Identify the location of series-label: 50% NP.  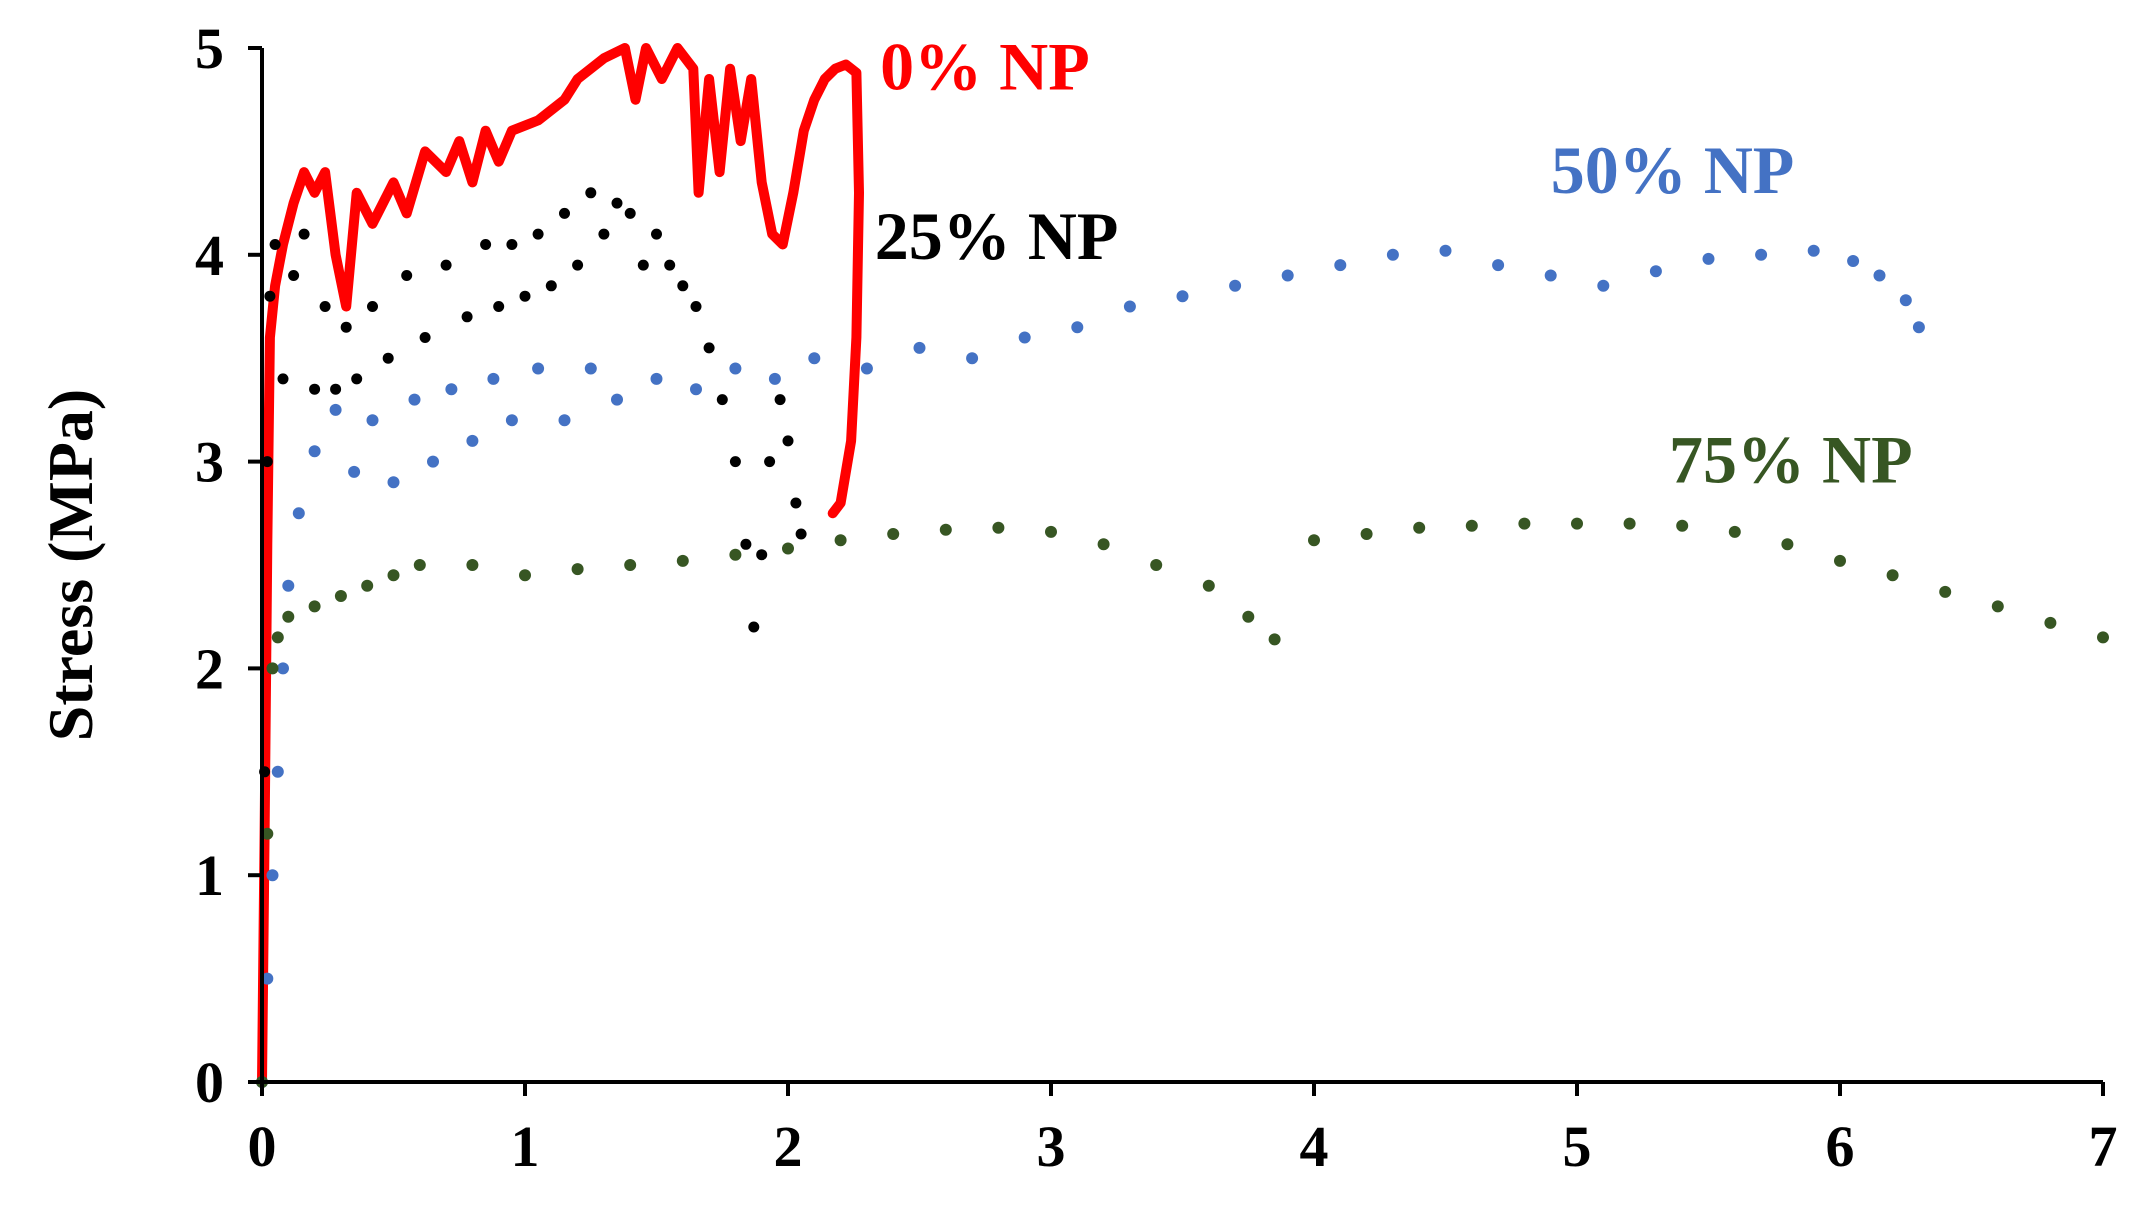
(1673, 170).